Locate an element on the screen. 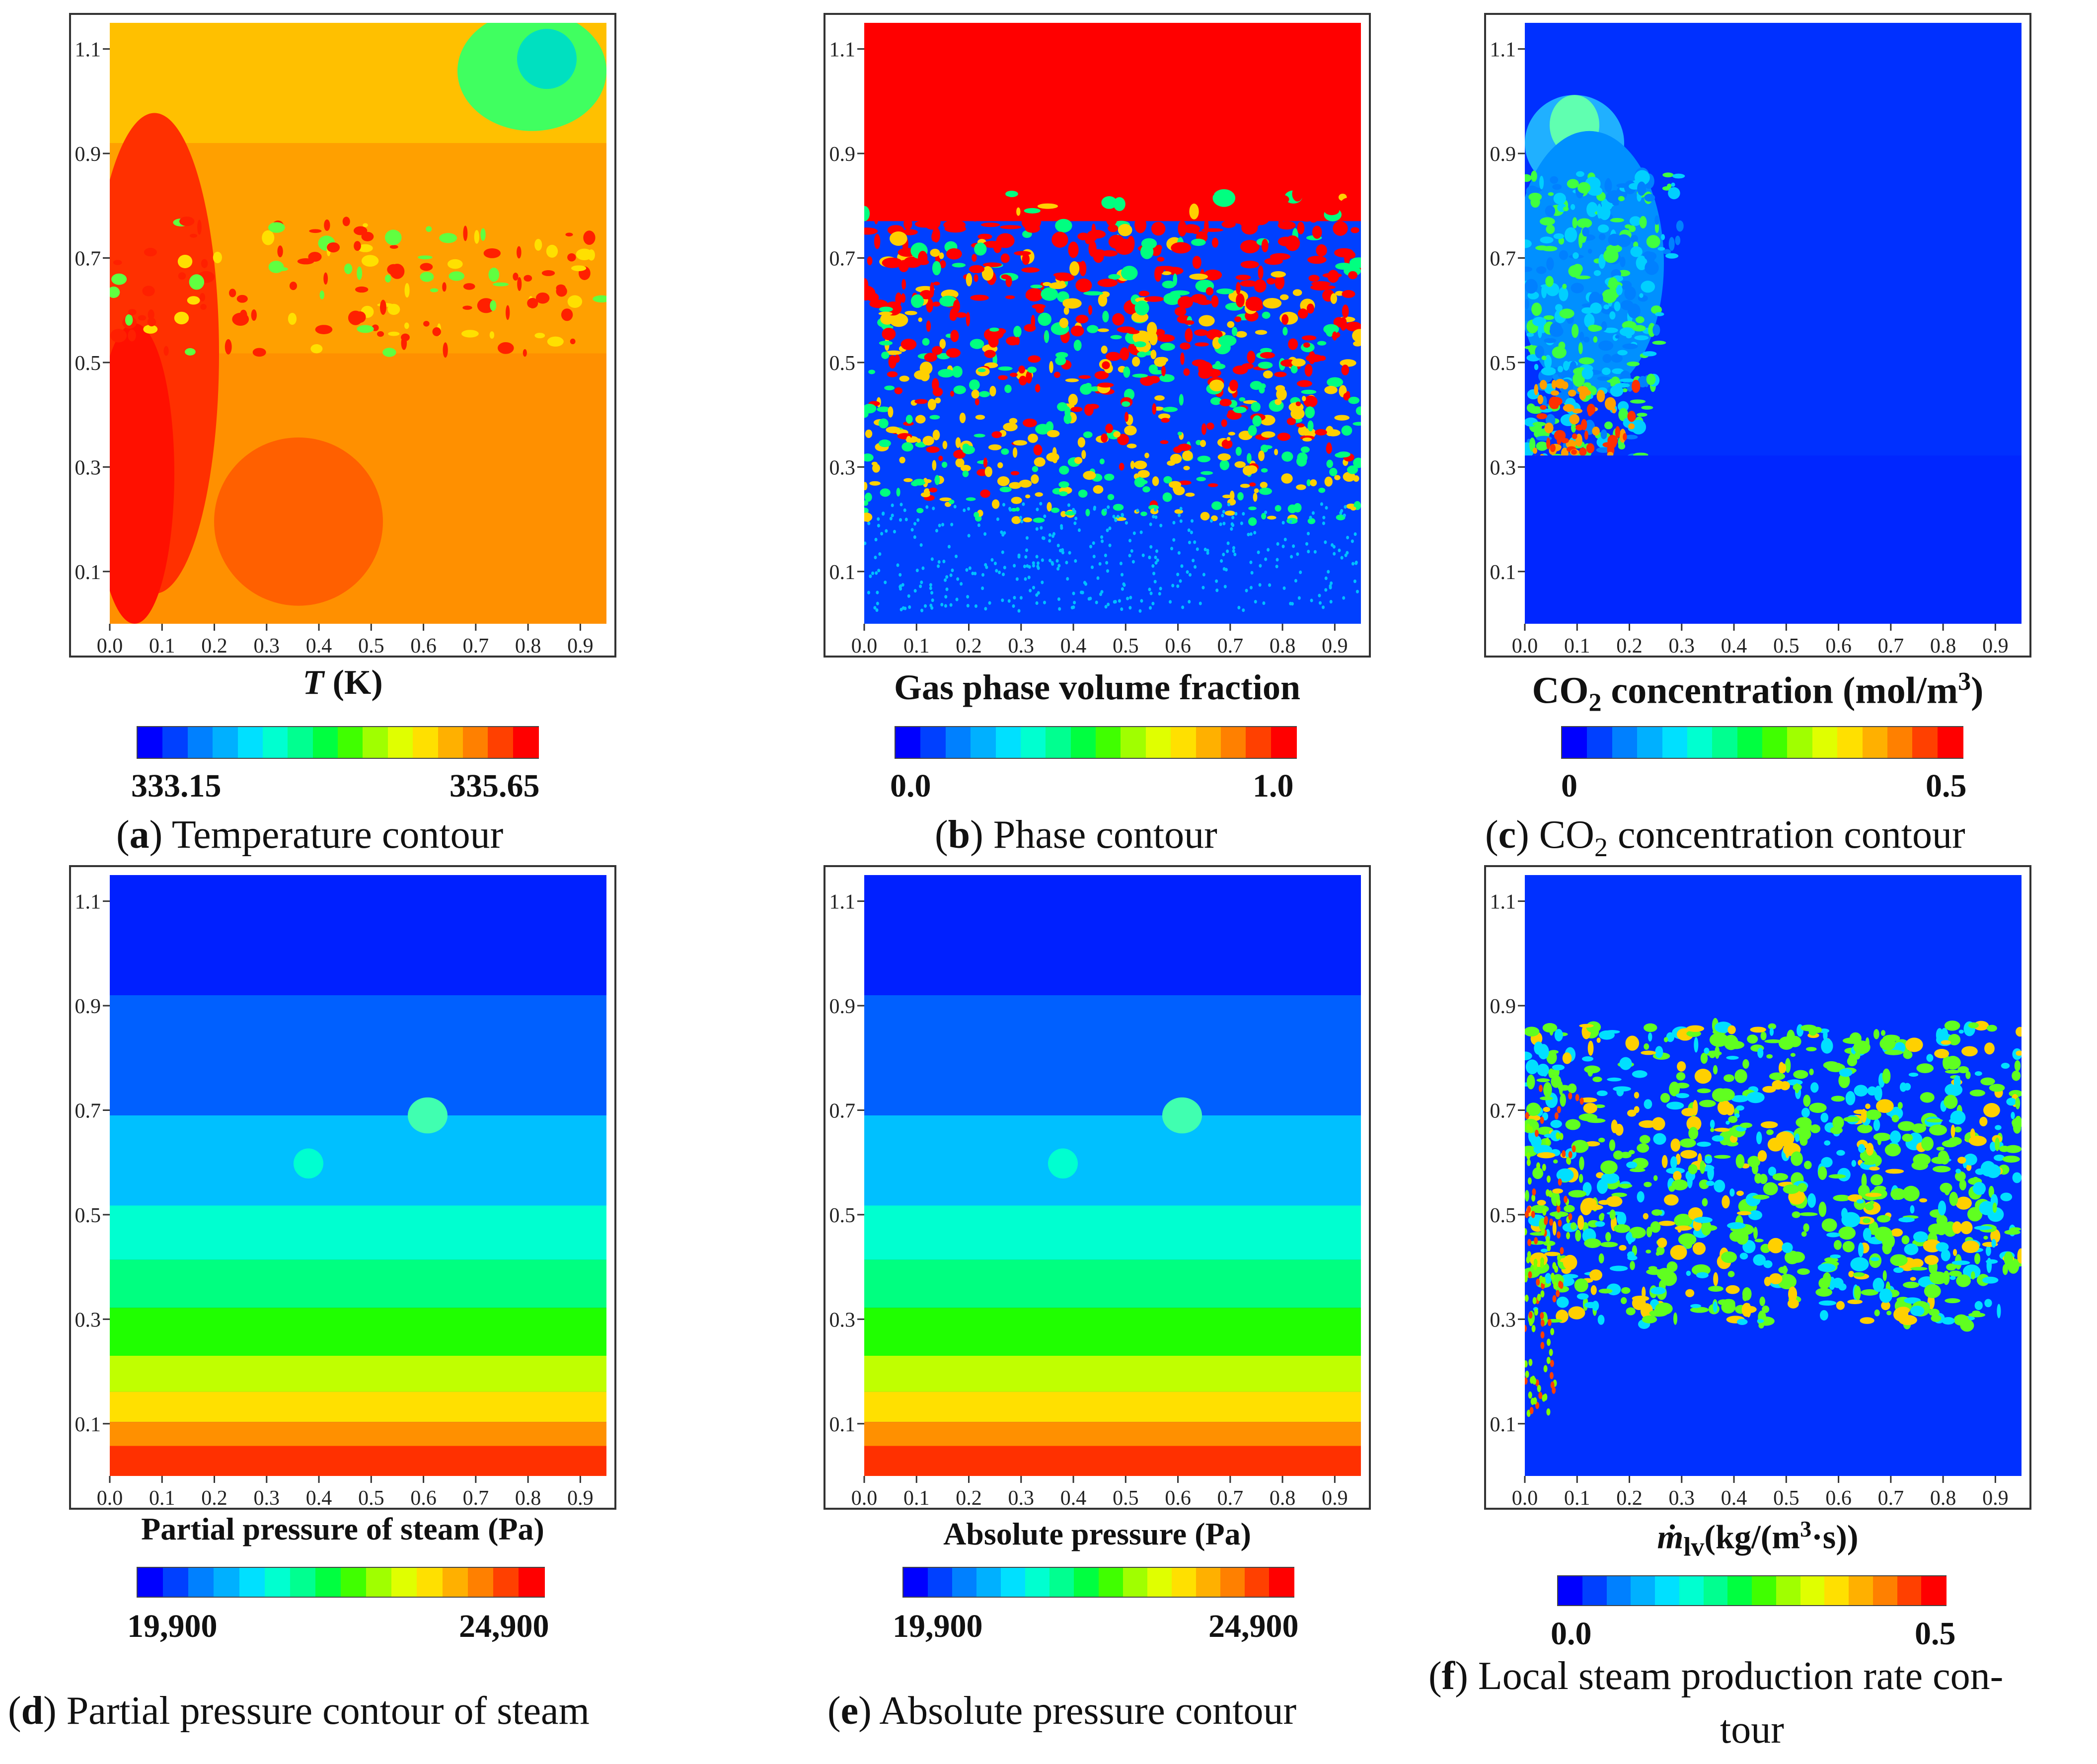 Image resolution: width=2097 pixels, height=1764 pixels. x-tick-label: 0.9 is located at coordinates (1995, 1498).